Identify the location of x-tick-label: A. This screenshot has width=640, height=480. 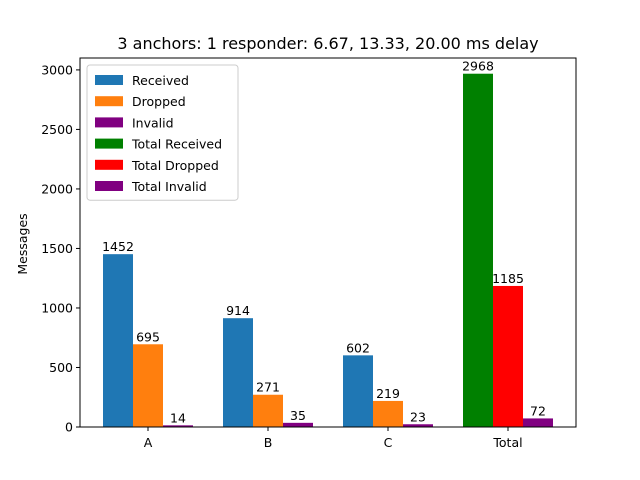
(148, 442).